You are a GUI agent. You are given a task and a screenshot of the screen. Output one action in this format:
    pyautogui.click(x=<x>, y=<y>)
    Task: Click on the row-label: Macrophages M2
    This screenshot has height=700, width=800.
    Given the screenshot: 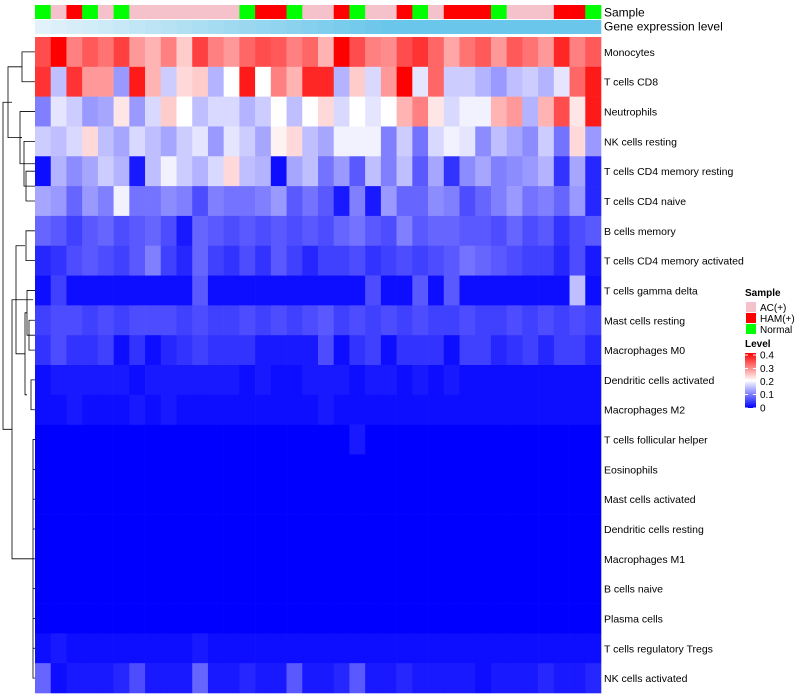 What is the action you would take?
    pyautogui.click(x=644, y=411)
    